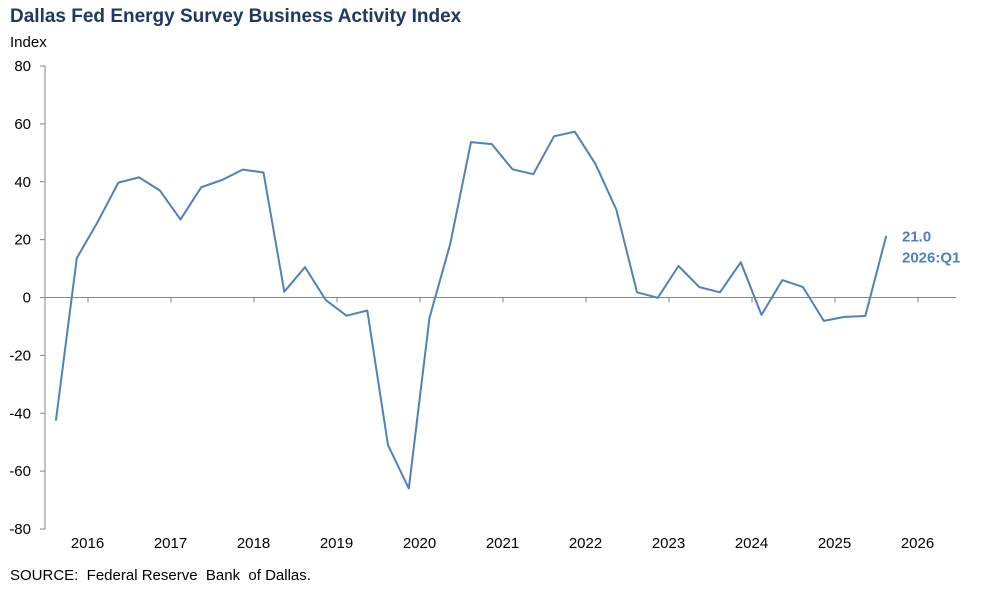  What do you see at coordinates (28, 42) in the screenshot?
I see `y-axis-label: Index` at bounding box center [28, 42].